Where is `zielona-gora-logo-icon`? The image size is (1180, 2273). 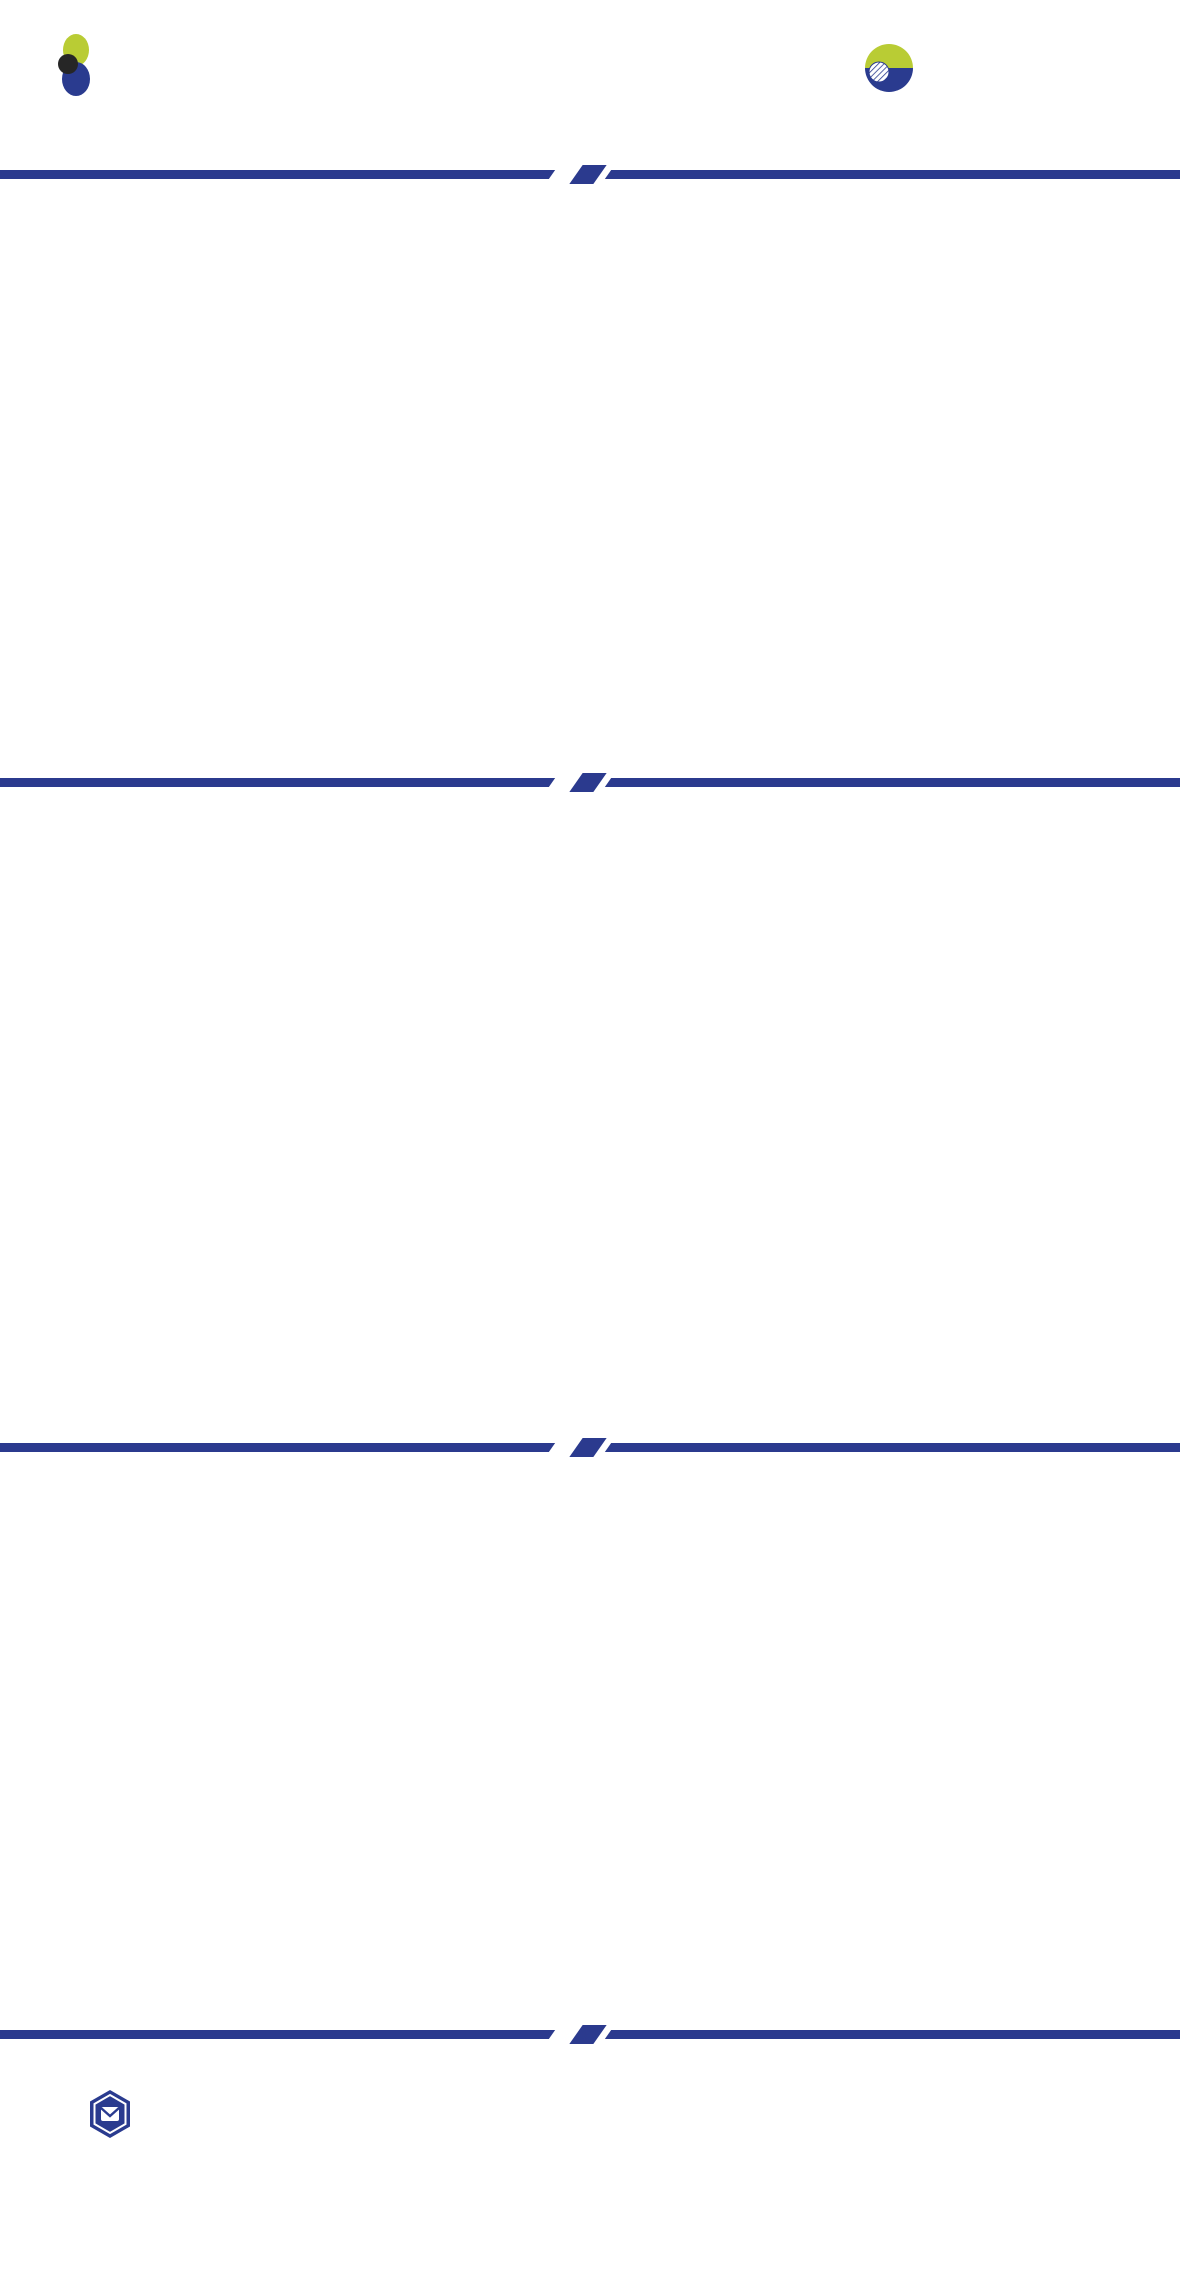 zielona-gora-logo-icon is located at coordinates (889, 70).